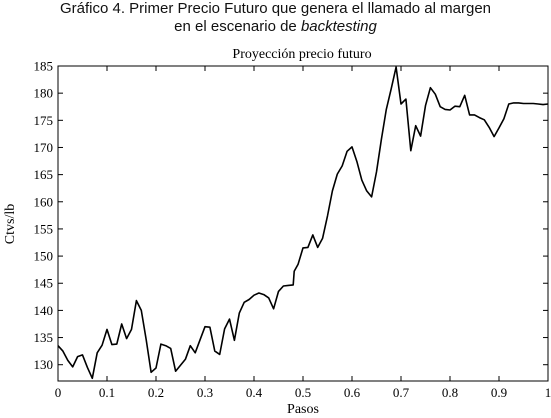 Image resolution: width=551 pixels, height=418 pixels. Describe the element at coordinates (303, 409) in the screenshot. I see `x-axis-label: Pasos` at that location.